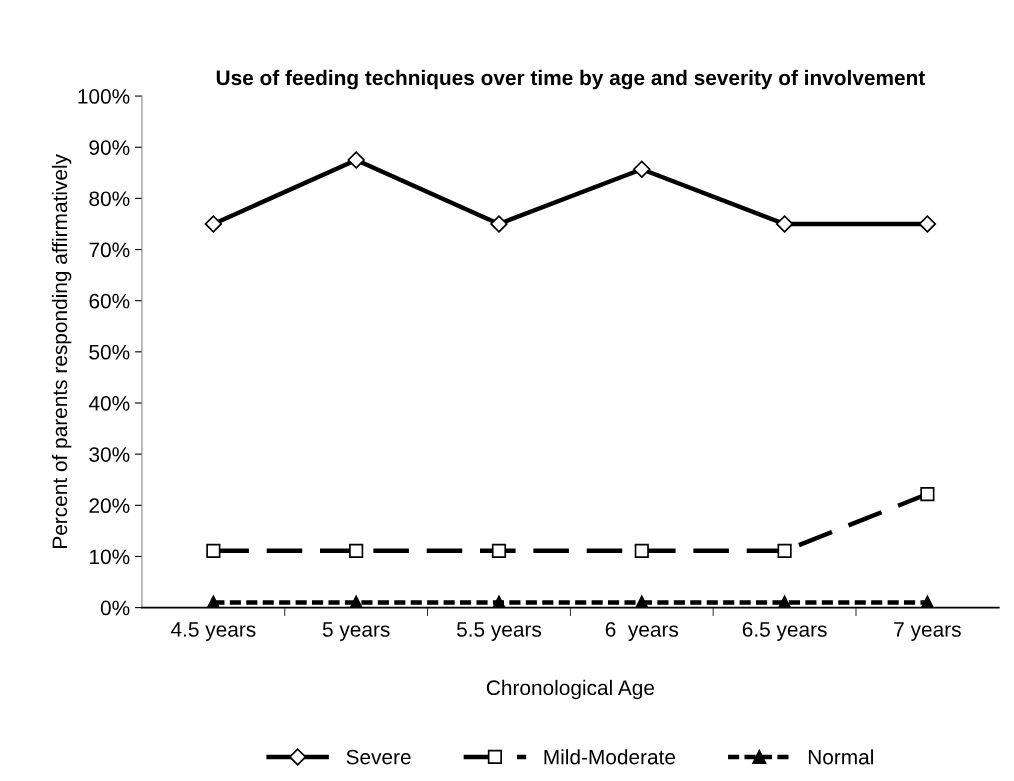 This screenshot has height=781, width=1014. What do you see at coordinates (110, 557) in the screenshot?
I see `y-tick-label: 10%` at bounding box center [110, 557].